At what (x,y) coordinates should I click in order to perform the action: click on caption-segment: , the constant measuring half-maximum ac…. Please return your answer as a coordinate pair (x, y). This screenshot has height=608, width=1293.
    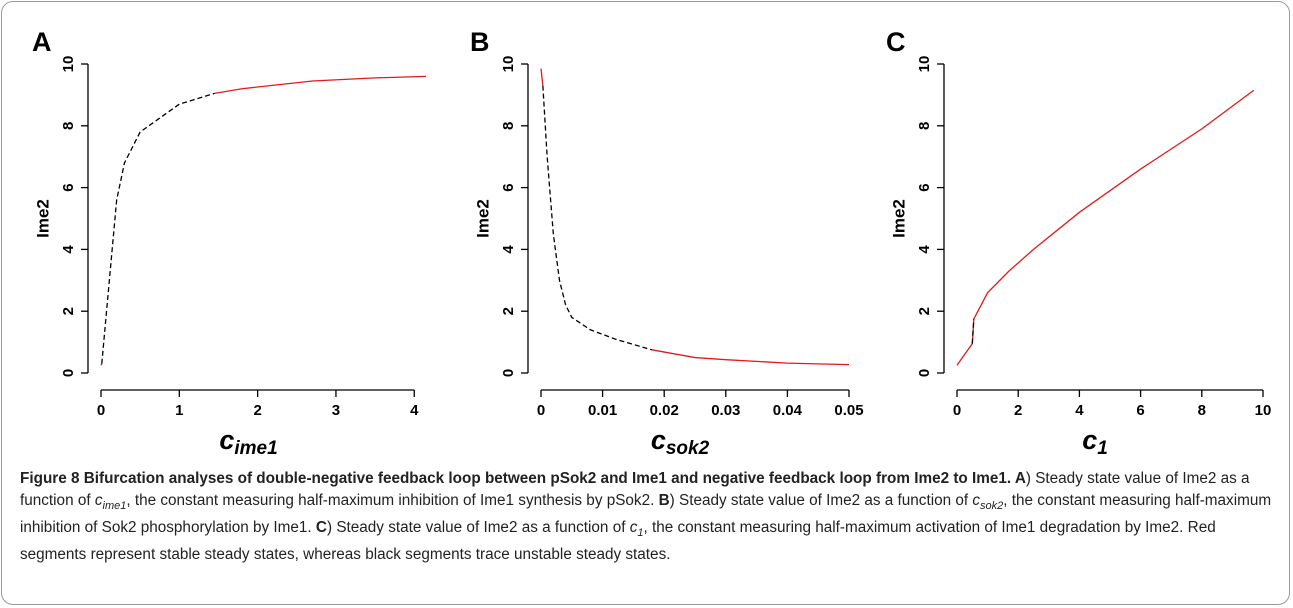
    Looking at the image, I should click on (618, 541).